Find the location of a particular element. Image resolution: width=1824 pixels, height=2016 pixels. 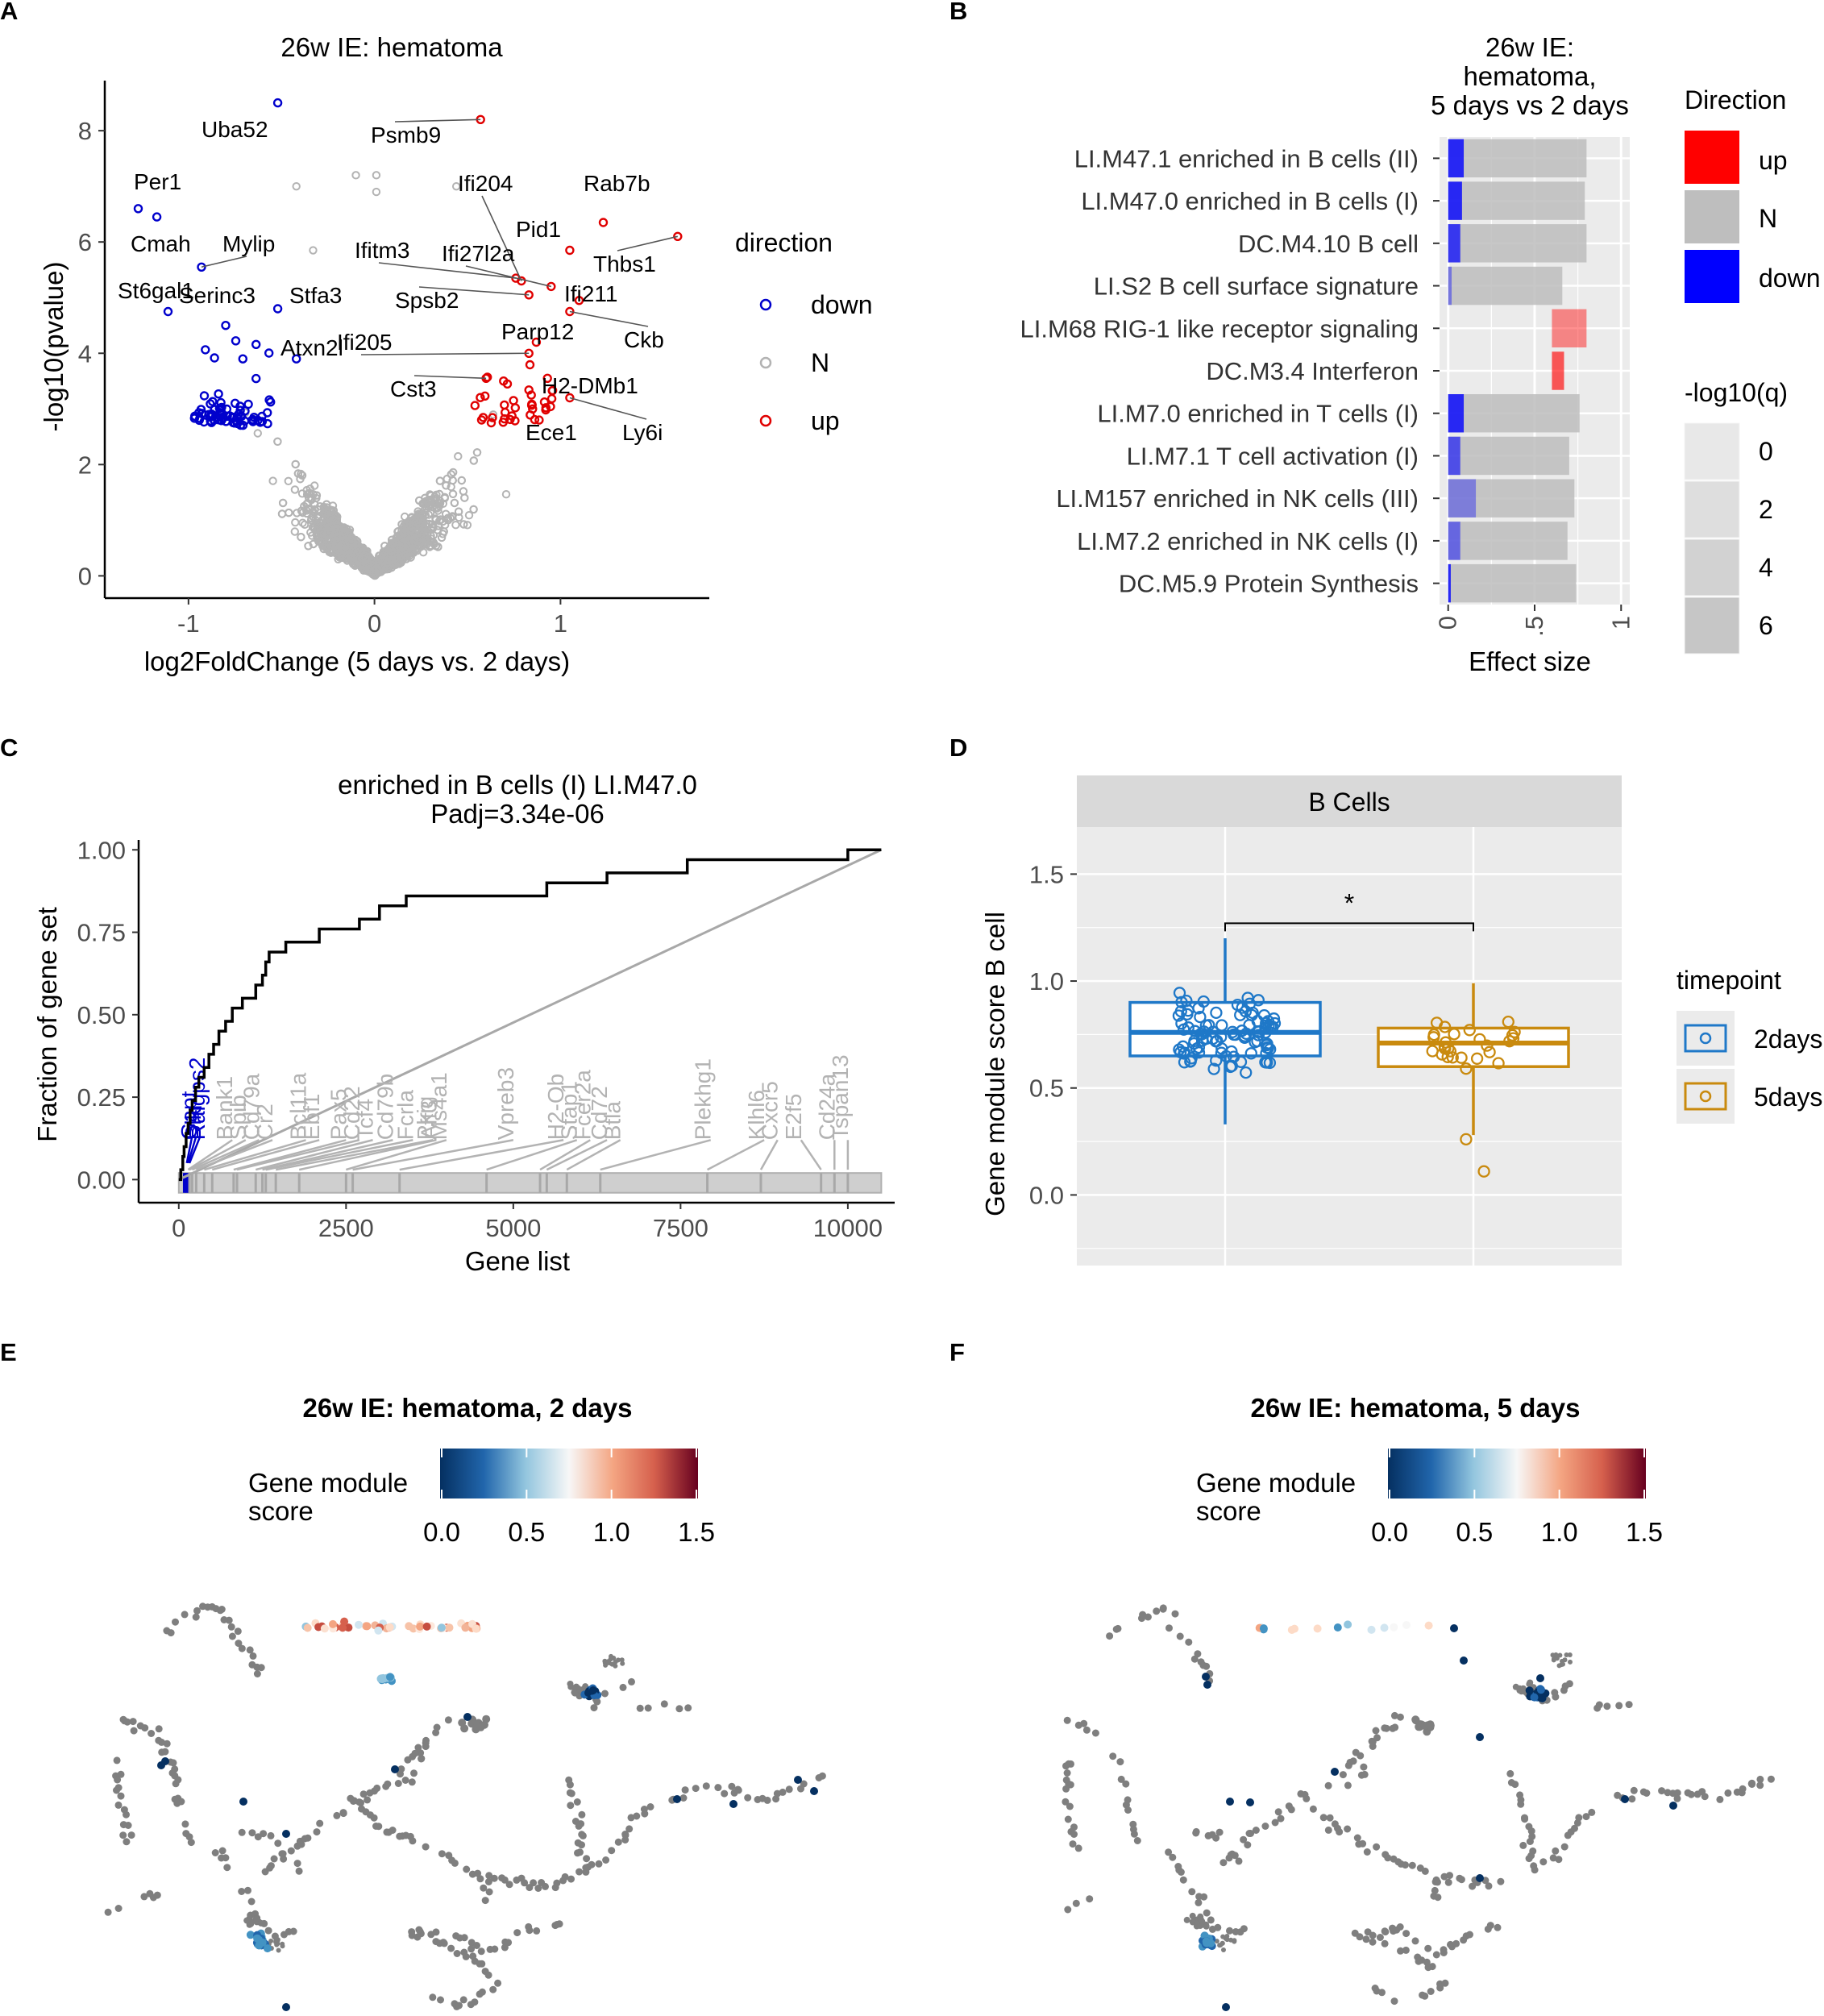

modules-title-line-1: 26w IE: is located at coordinates (1529, 47).